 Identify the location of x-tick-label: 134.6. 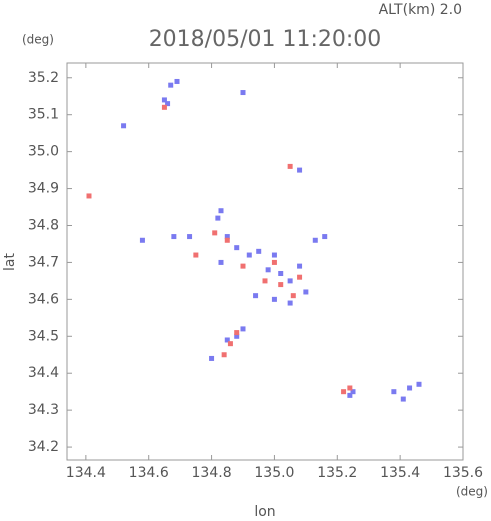
(149, 473).